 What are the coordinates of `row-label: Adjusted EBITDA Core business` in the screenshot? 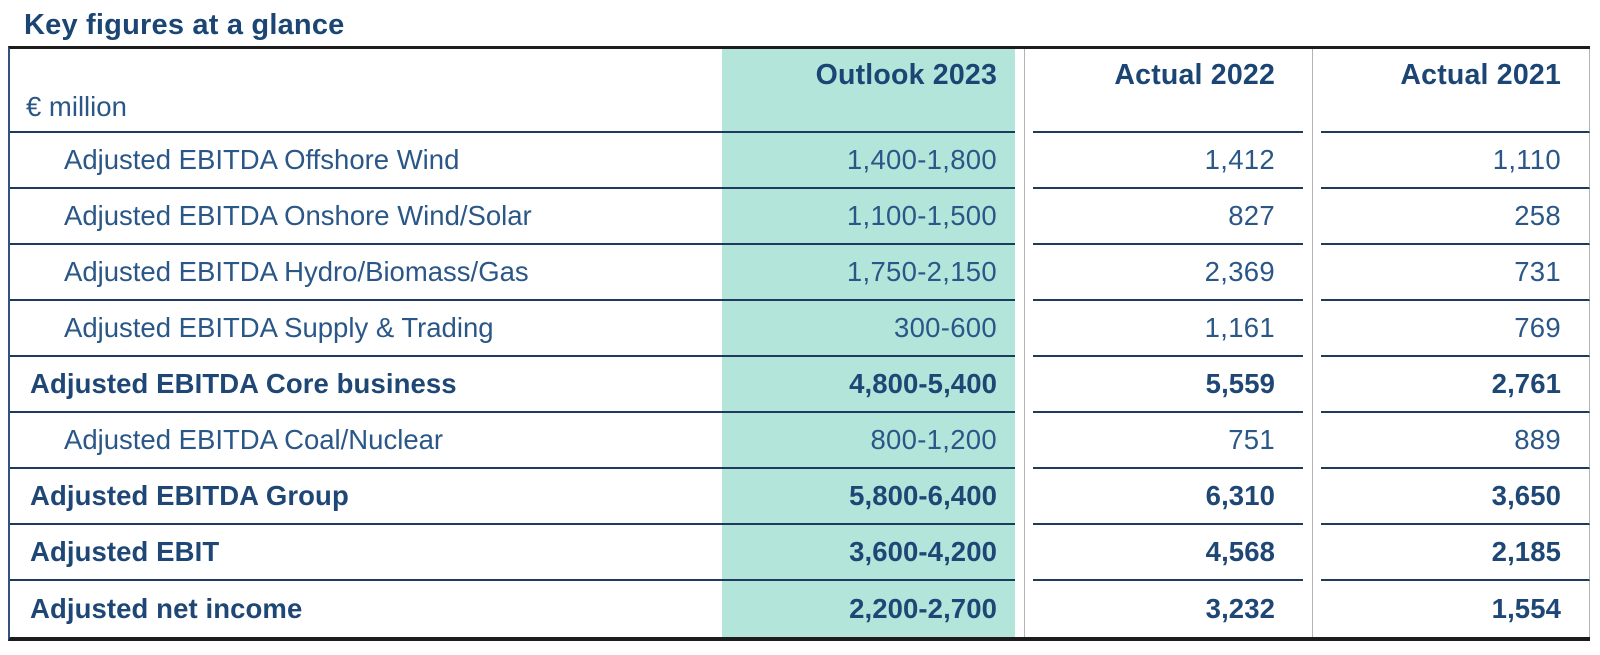 It's located at (366, 385).